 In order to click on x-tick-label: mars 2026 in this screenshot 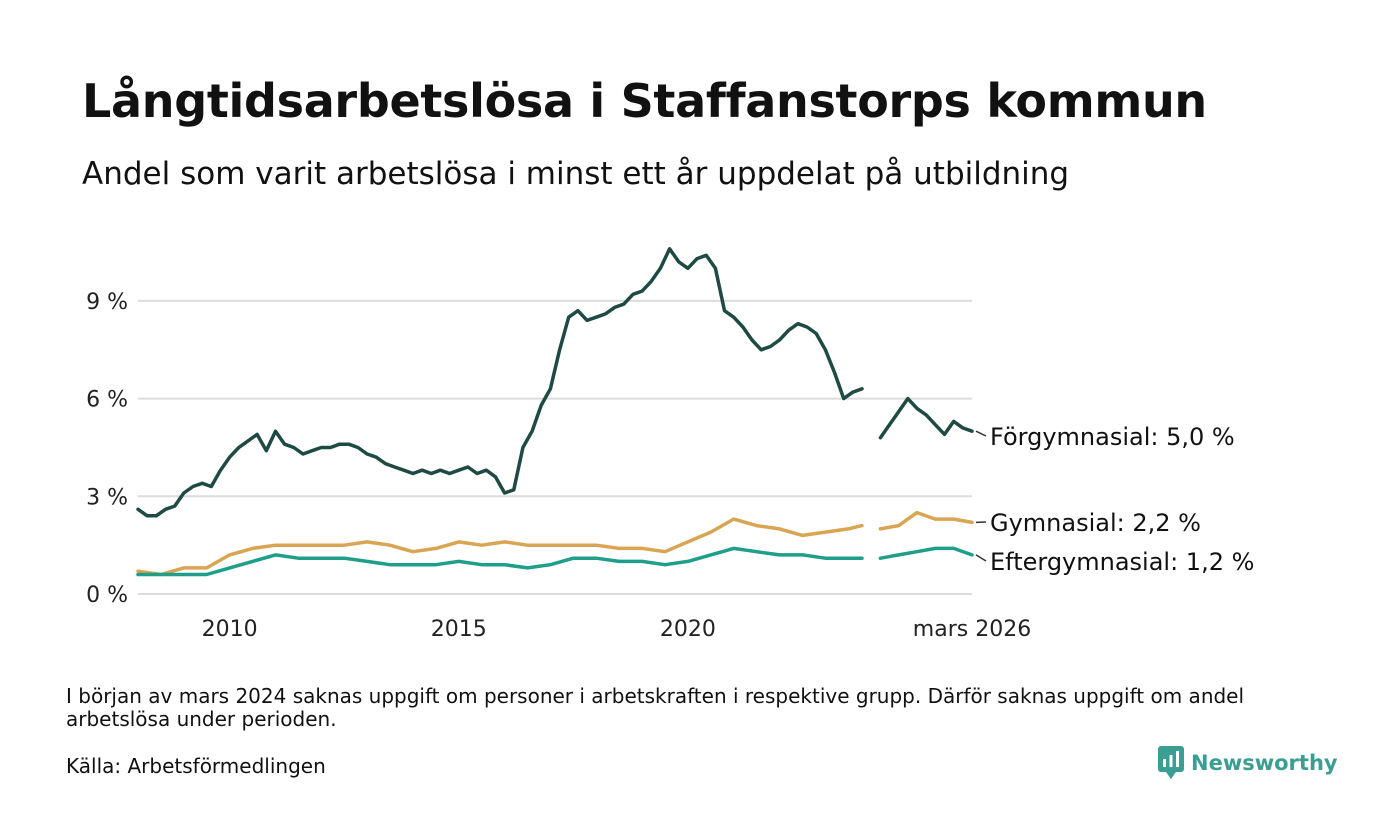, I will do `click(972, 629)`.